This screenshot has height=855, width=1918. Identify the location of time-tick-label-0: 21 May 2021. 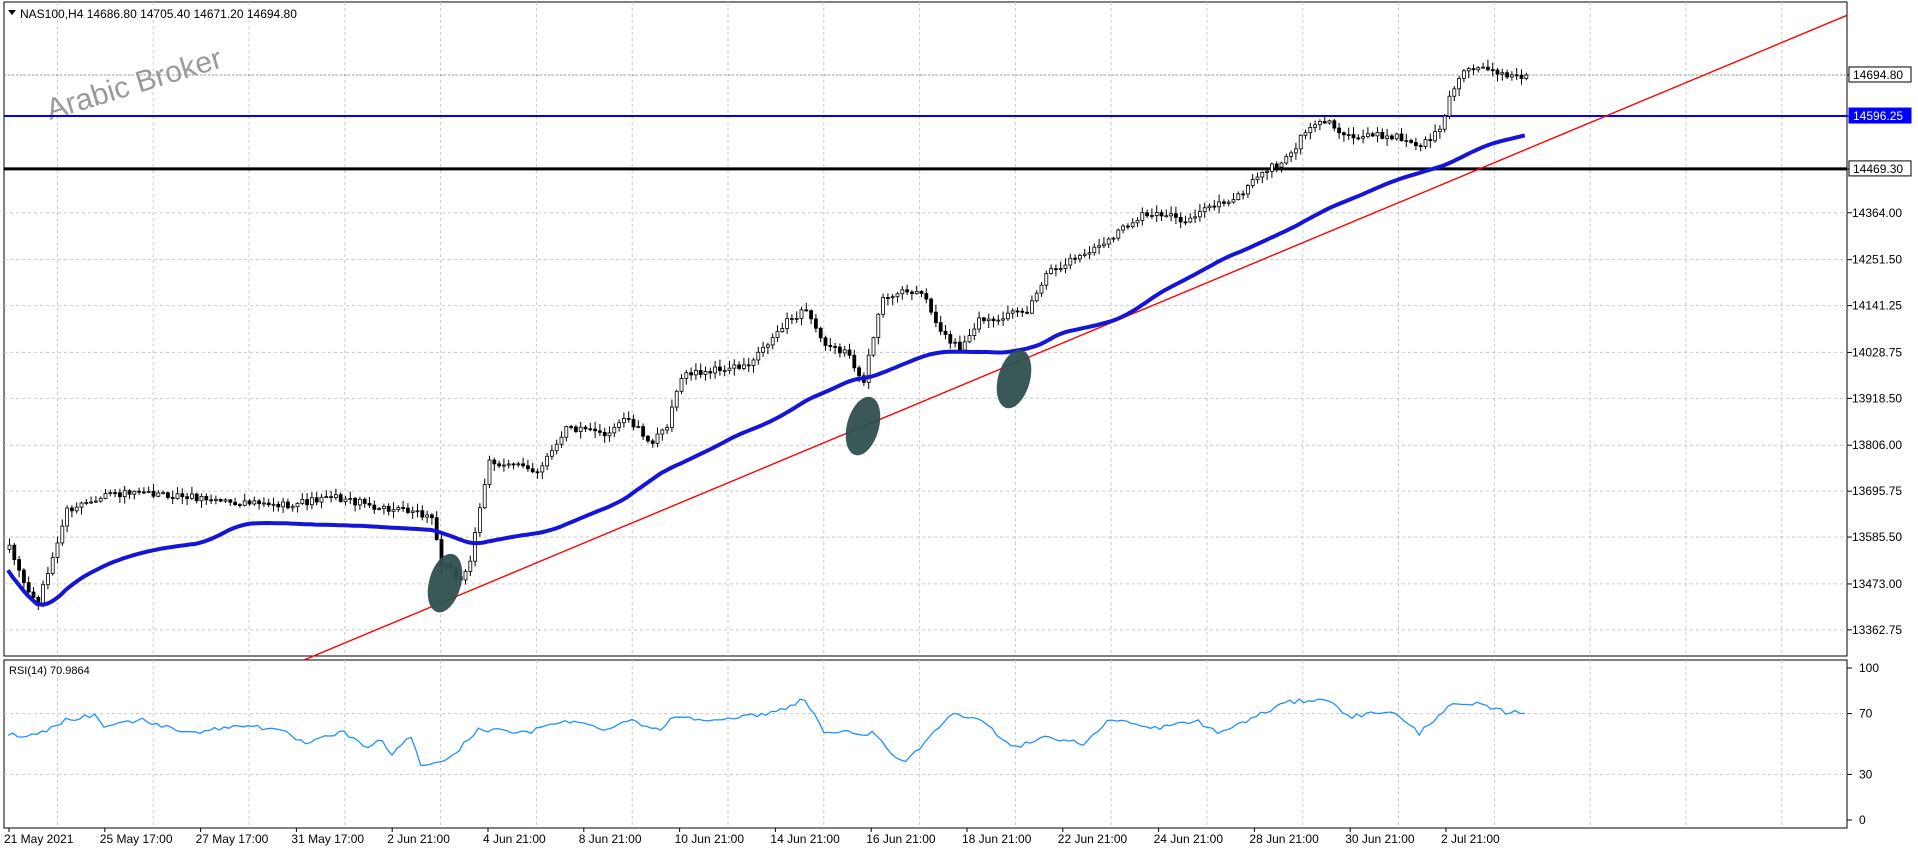
(39, 839).